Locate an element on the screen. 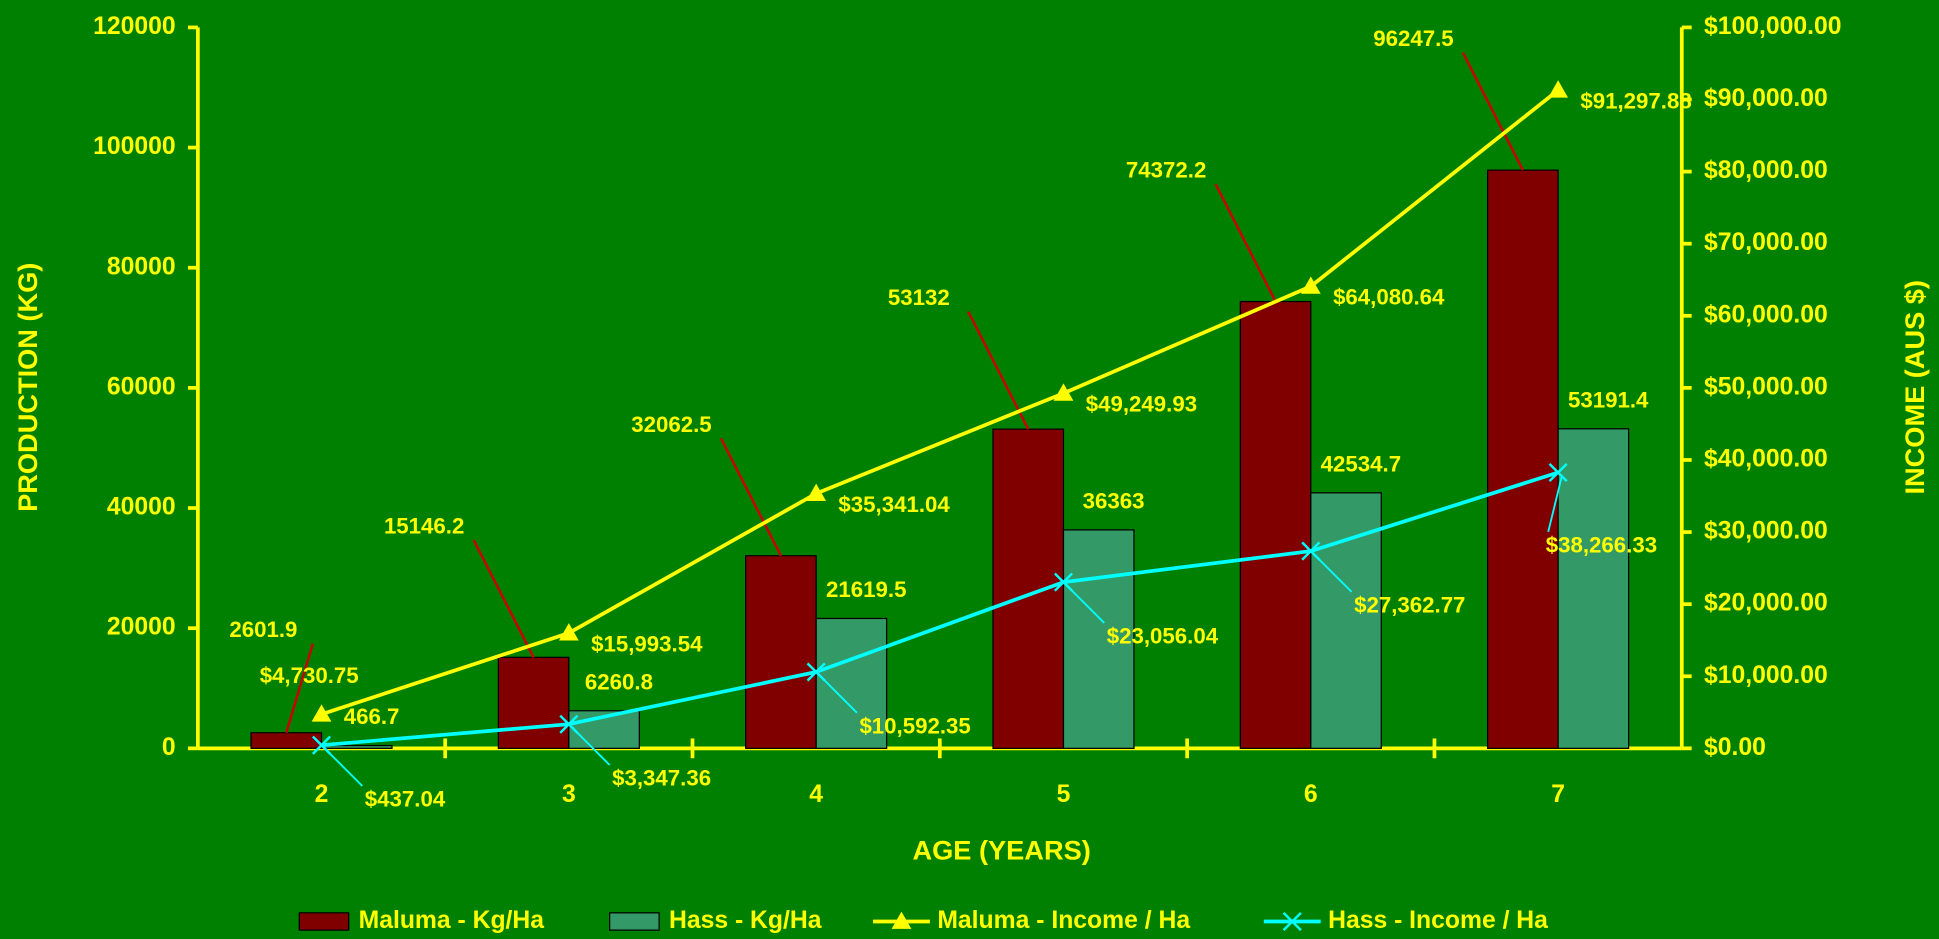  y2-tick-label: $0.00 is located at coordinates (1735, 747).